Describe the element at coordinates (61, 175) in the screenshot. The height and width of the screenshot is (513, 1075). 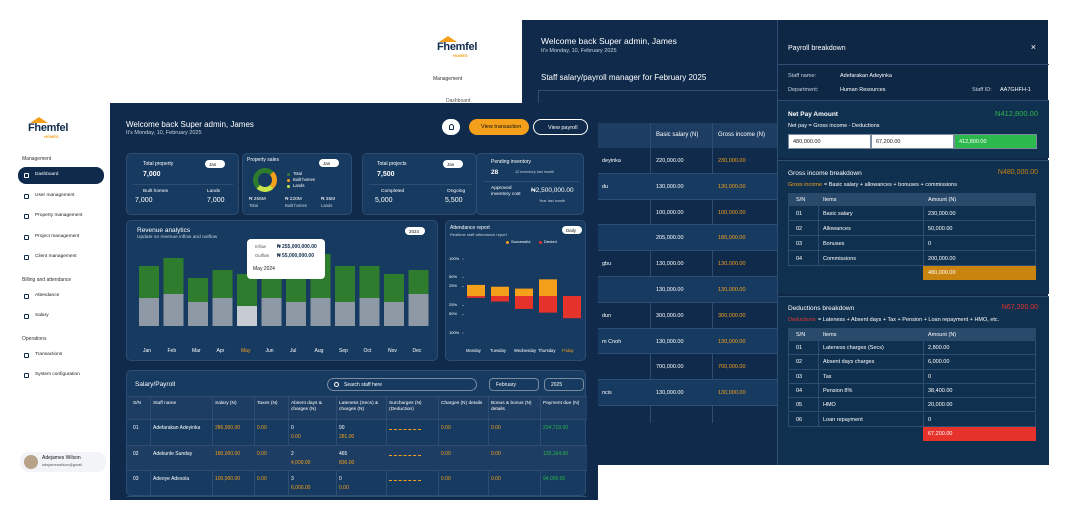
I see `sidebar-item: Dashboard` at that location.